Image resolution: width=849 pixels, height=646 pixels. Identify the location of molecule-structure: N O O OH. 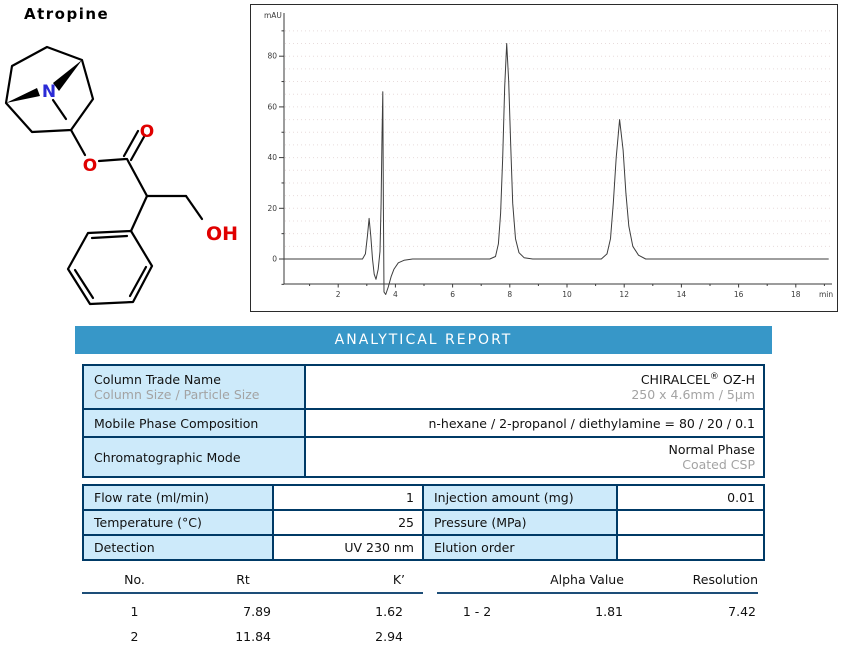
(121, 175).